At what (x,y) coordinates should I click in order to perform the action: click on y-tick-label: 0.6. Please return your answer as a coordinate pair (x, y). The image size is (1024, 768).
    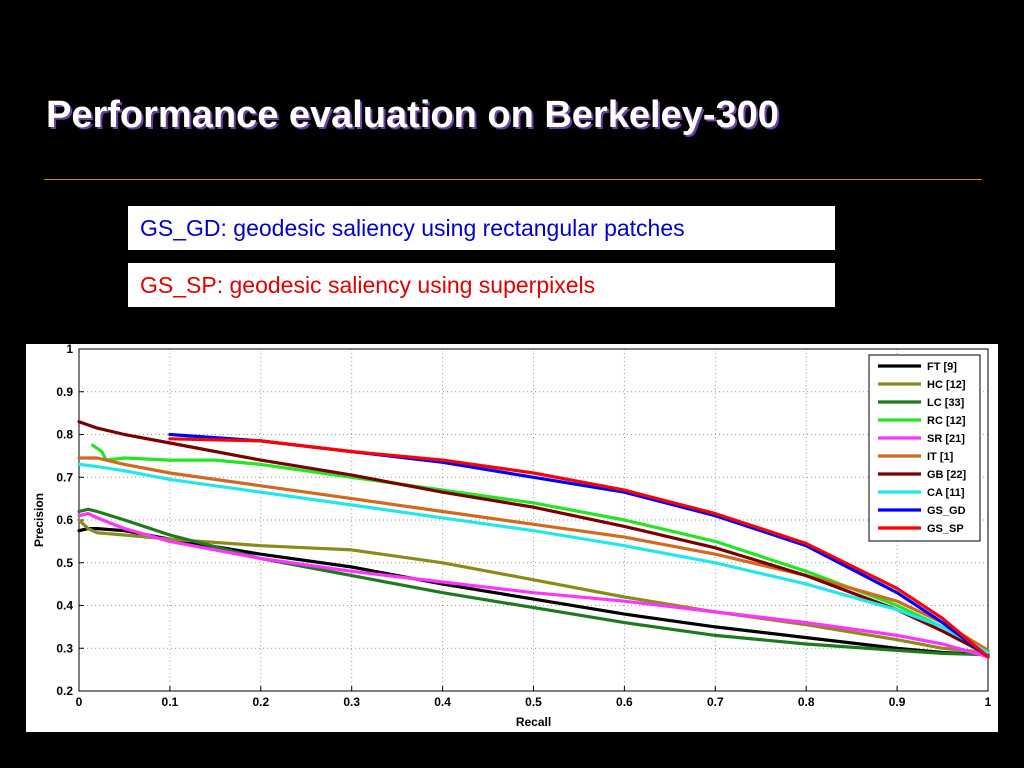
    Looking at the image, I should click on (64, 520).